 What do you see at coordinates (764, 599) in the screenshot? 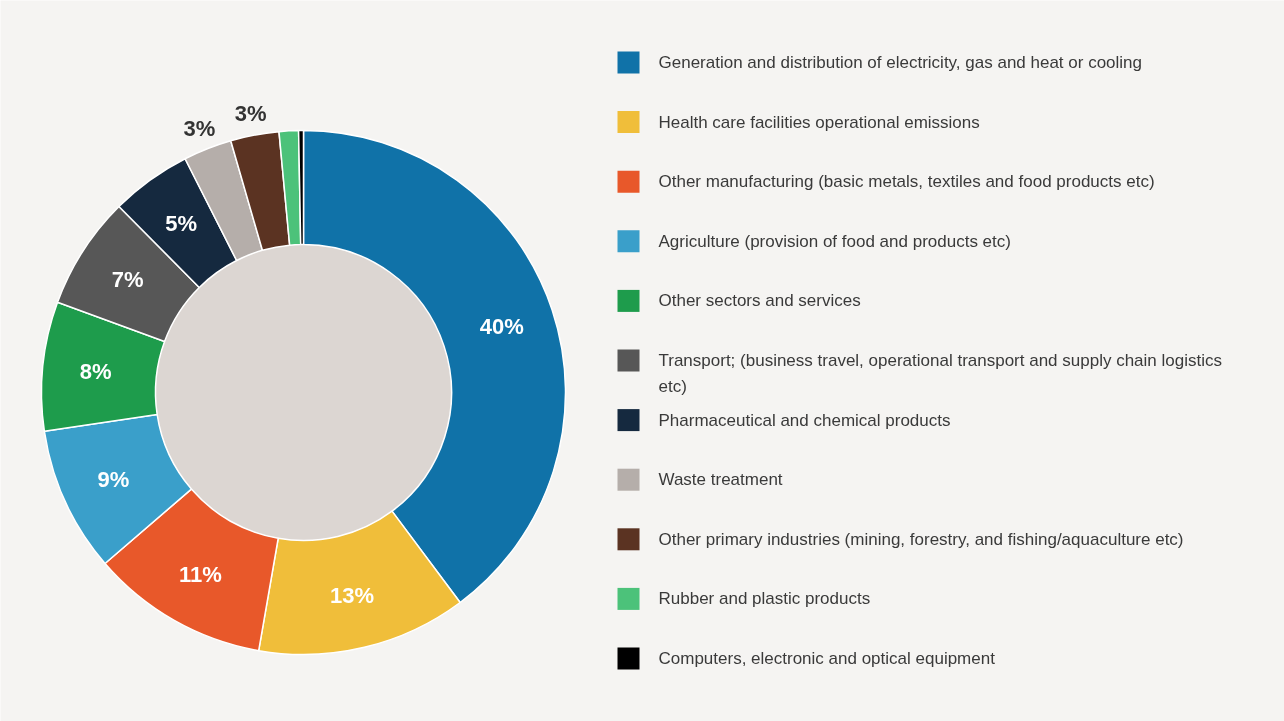
I see `legend-label: Rubber and plastic products` at bounding box center [764, 599].